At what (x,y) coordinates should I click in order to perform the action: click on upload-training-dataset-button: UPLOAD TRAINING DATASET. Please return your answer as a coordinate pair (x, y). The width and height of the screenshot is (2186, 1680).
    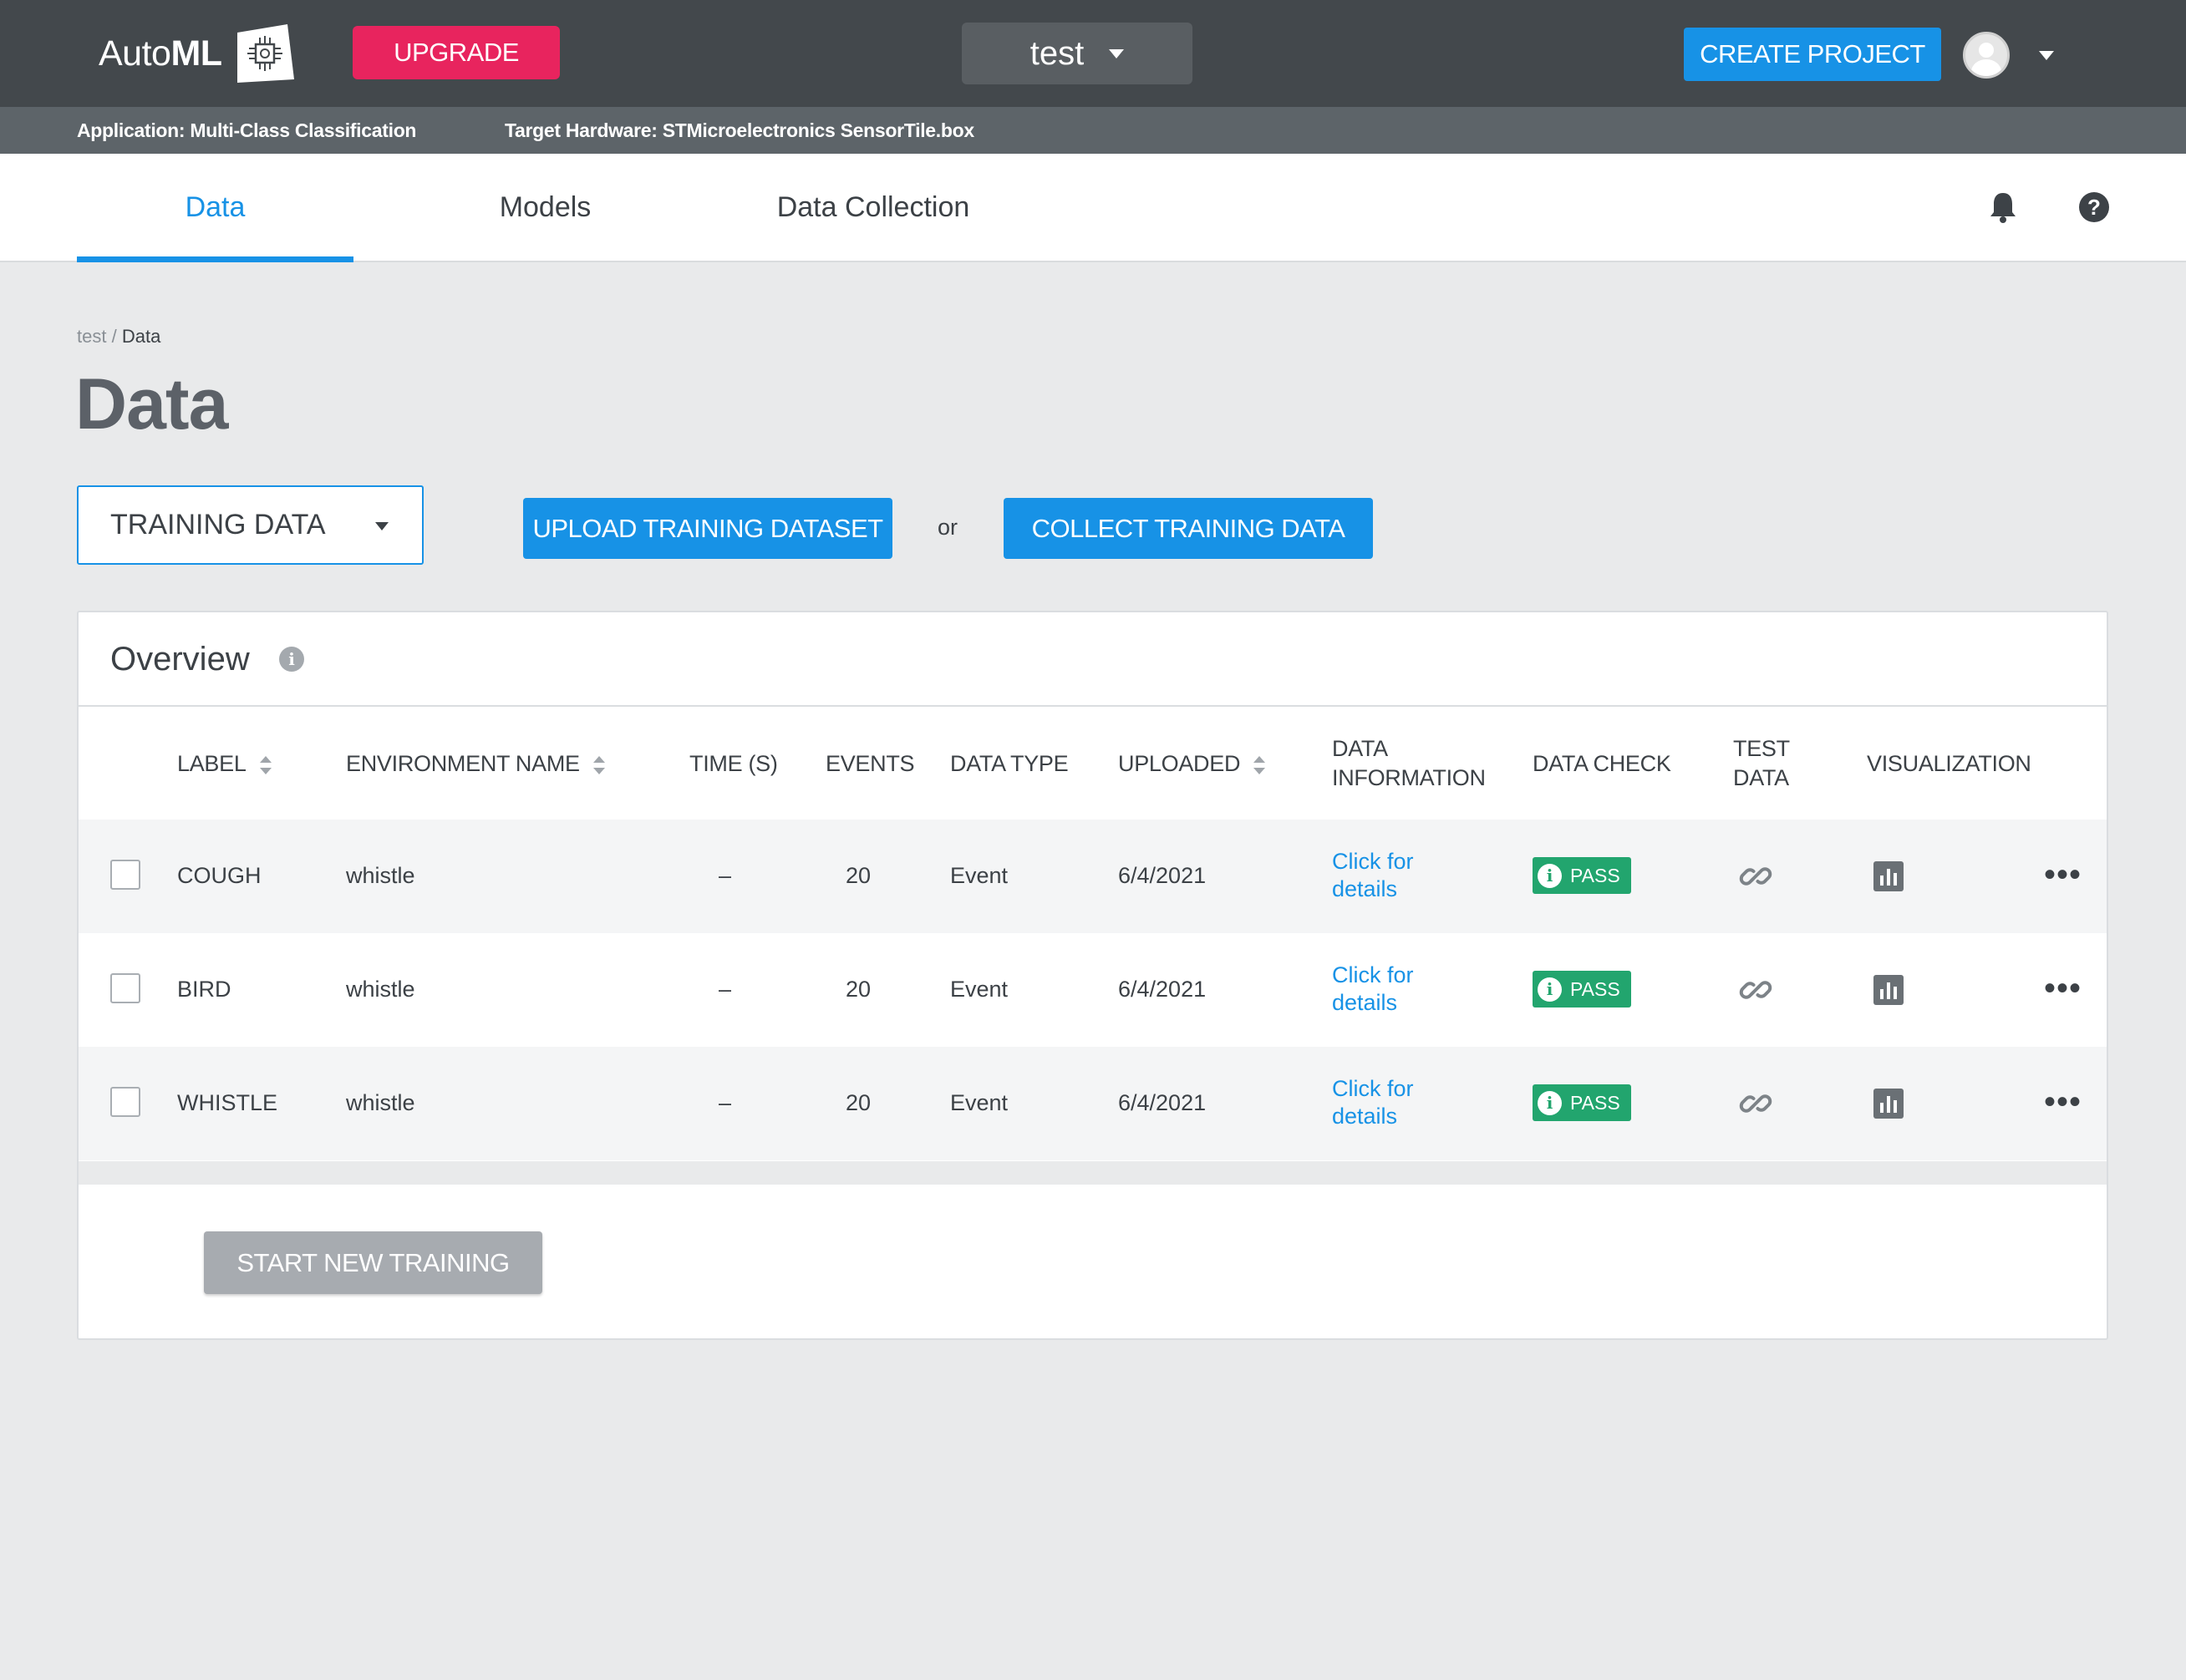
    Looking at the image, I should click on (707, 528).